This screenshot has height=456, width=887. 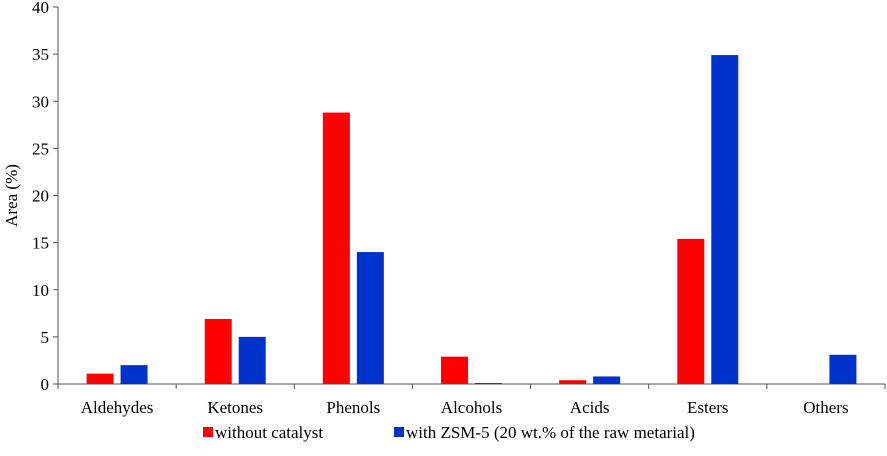 I want to click on x-category-label: Esters, so click(x=708, y=407).